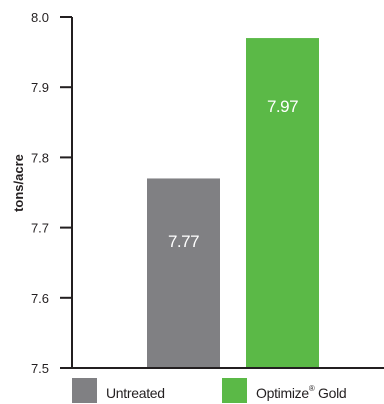 This screenshot has width=384, height=404. Describe the element at coordinates (40, 87) in the screenshot. I see `y-tick-label: 7.9` at that location.